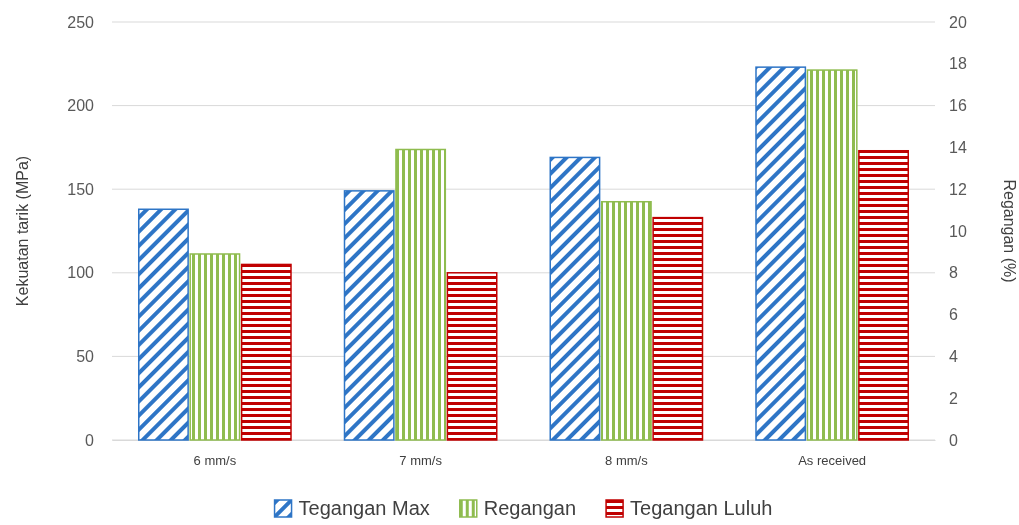  What do you see at coordinates (832, 461) in the screenshot?
I see `x-tick-label: As received` at bounding box center [832, 461].